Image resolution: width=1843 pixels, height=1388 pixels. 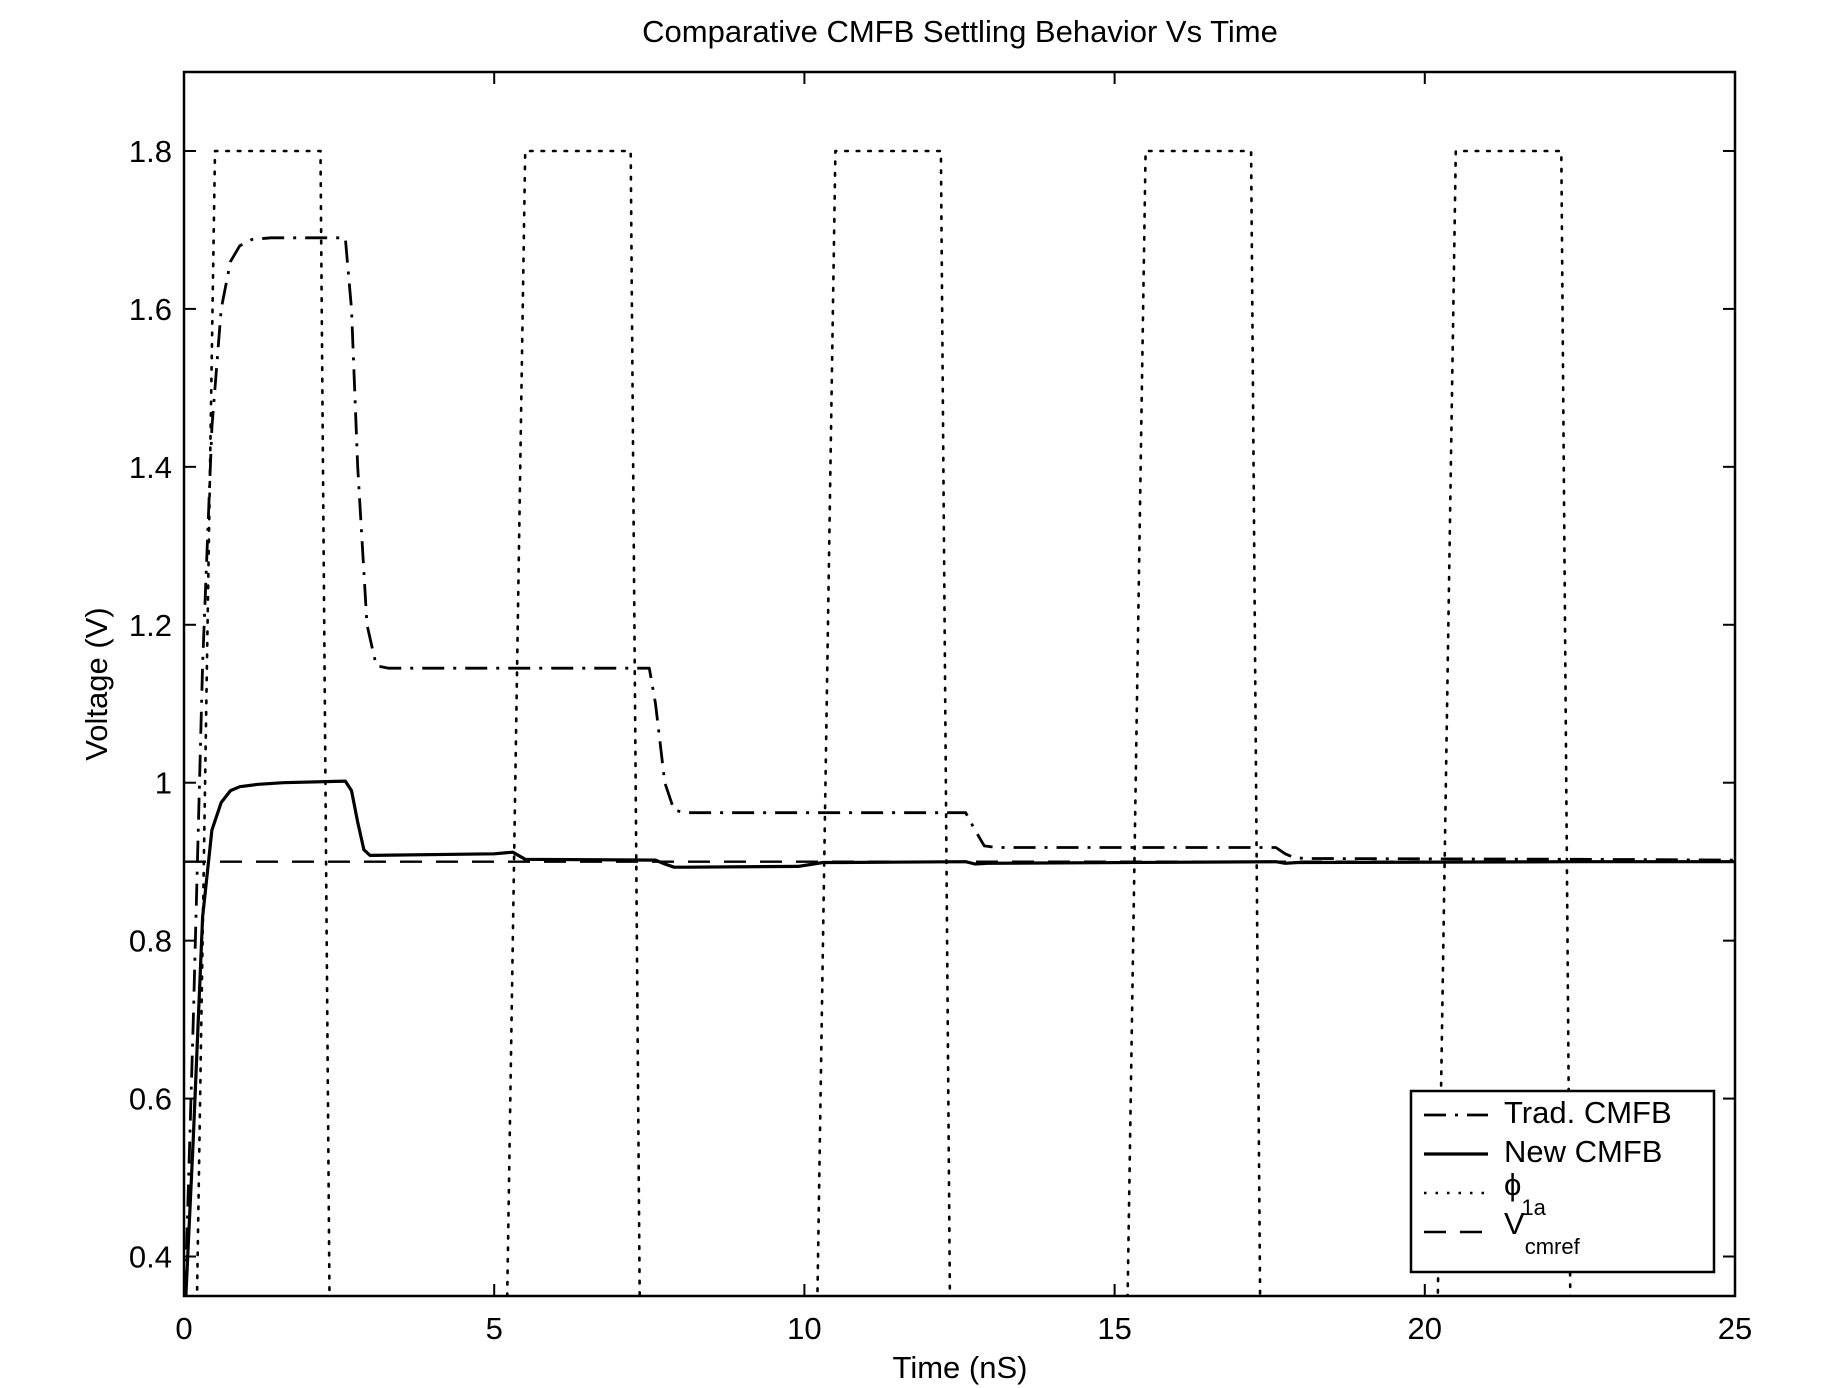 What do you see at coordinates (1525, 1193) in the screenshot?
I see `legend-label-phi: ϕ1a` at bounding box center [1525, 1193].